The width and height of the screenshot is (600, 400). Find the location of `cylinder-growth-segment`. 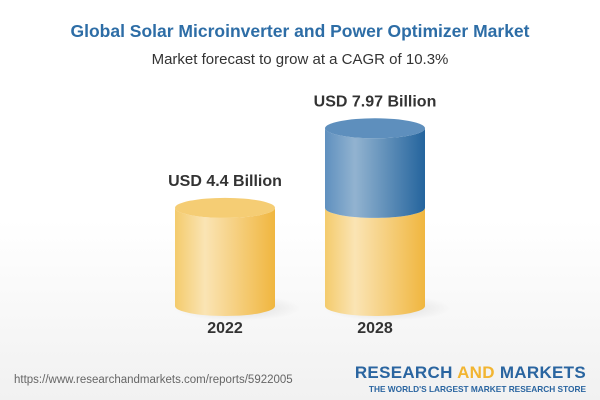

cylinder-growth-segment is located at coordinates (375, 173).